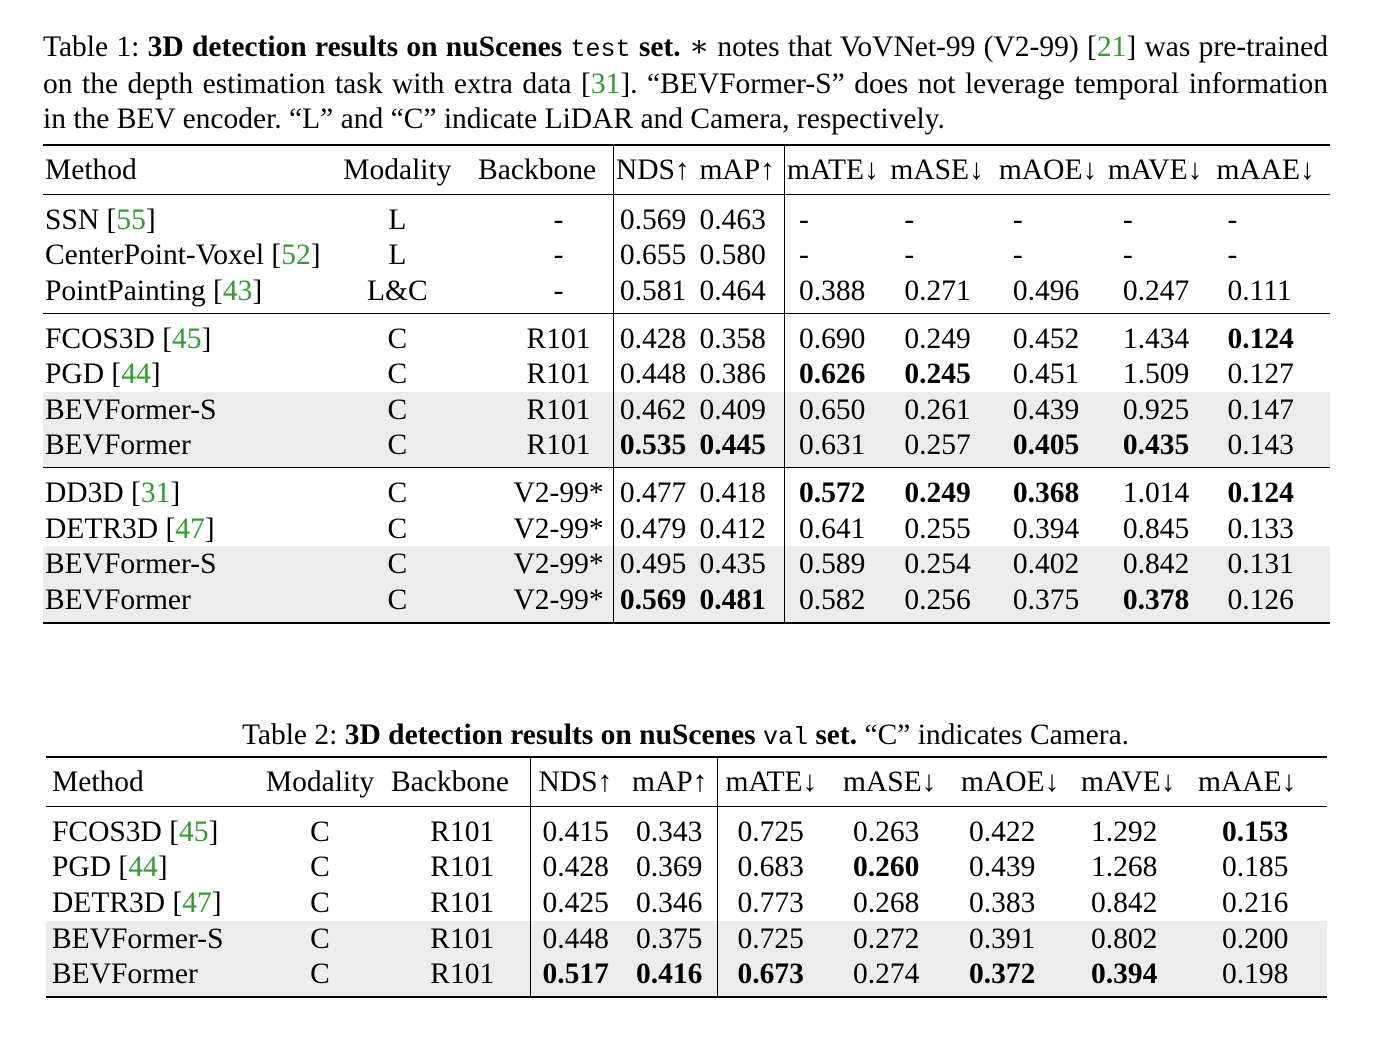 The image size is (1379, 1040). Describe the element at coordinates (698, 47) in the screenshot. I see `star-symbol: ∗` at that location.